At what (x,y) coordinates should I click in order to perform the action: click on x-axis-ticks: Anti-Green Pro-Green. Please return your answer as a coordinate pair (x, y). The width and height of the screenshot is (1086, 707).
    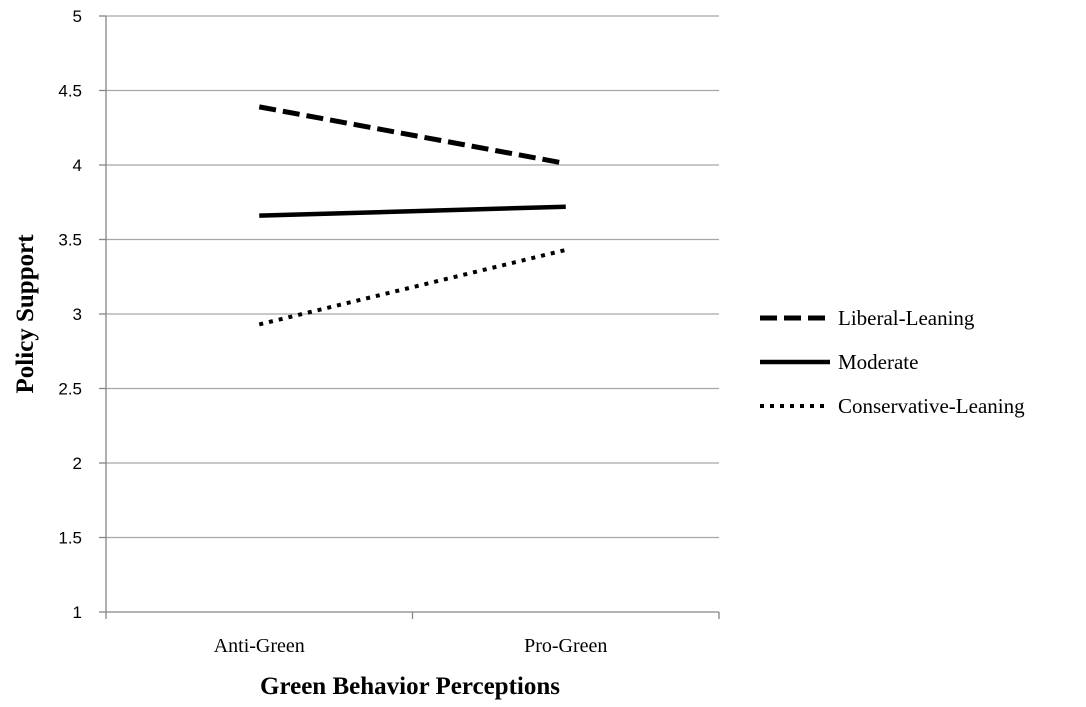
    Looking at the image, I should click on (412, 634).